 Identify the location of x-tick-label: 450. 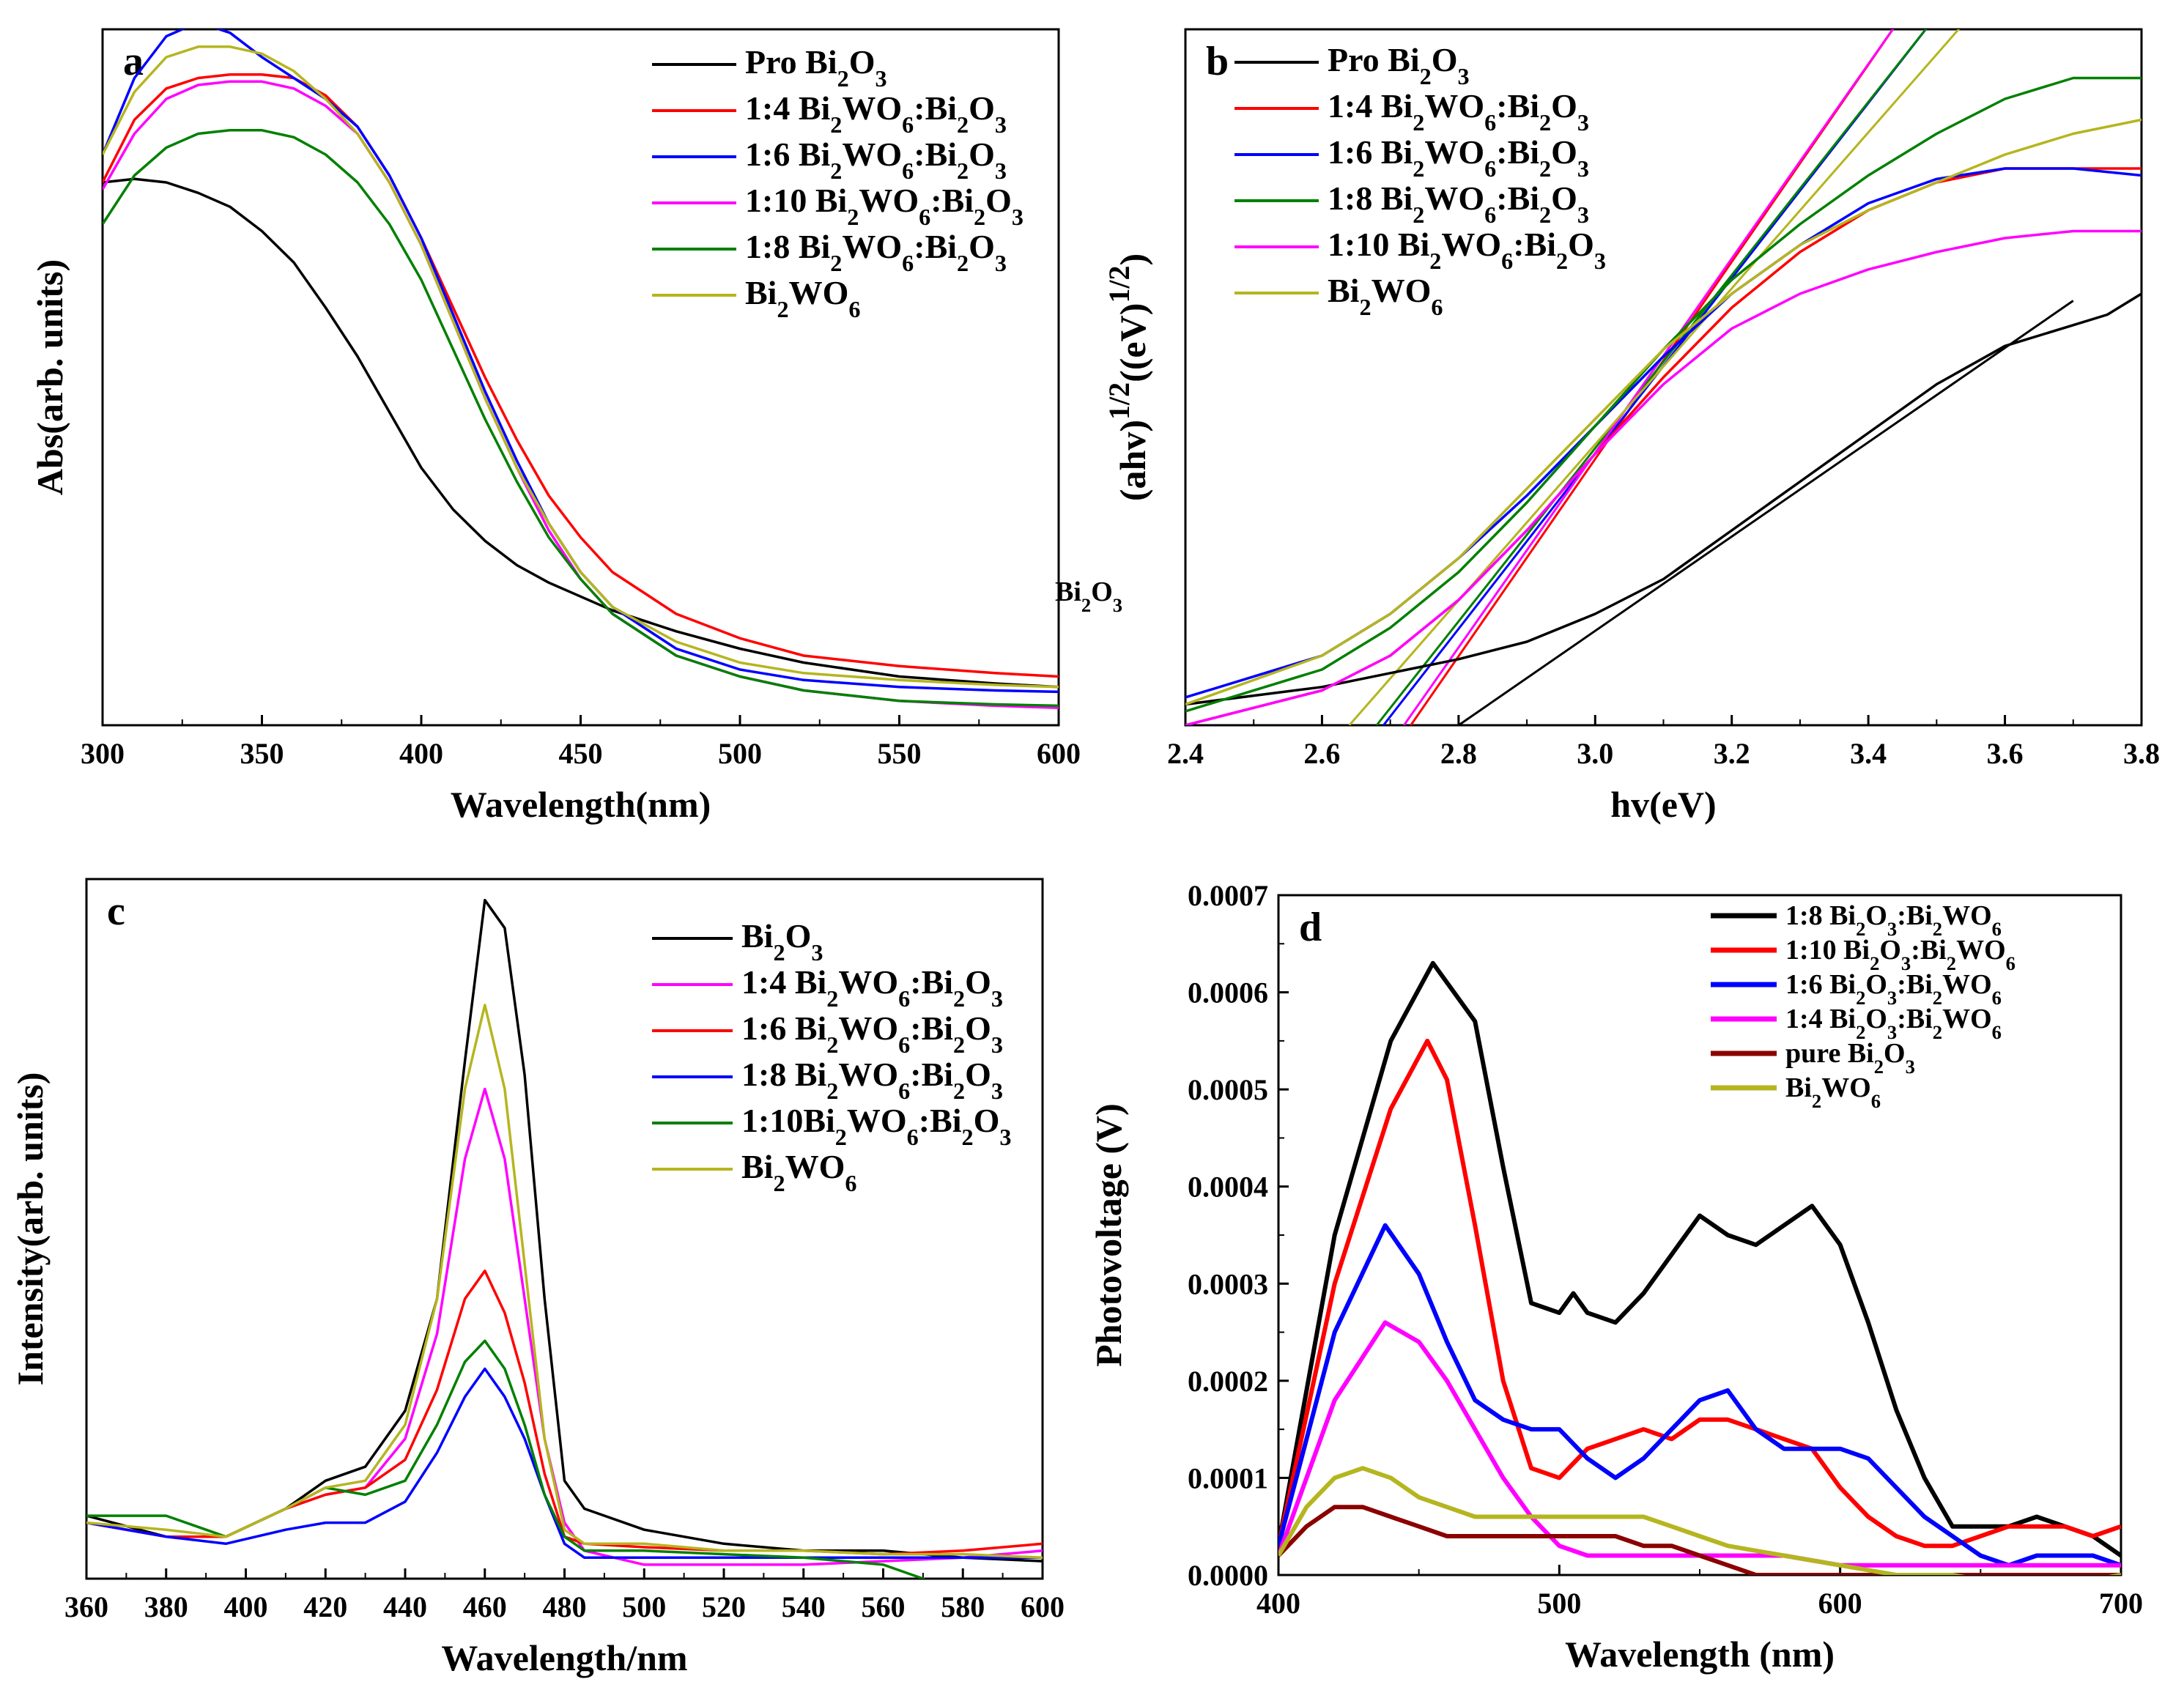
(581, 753).